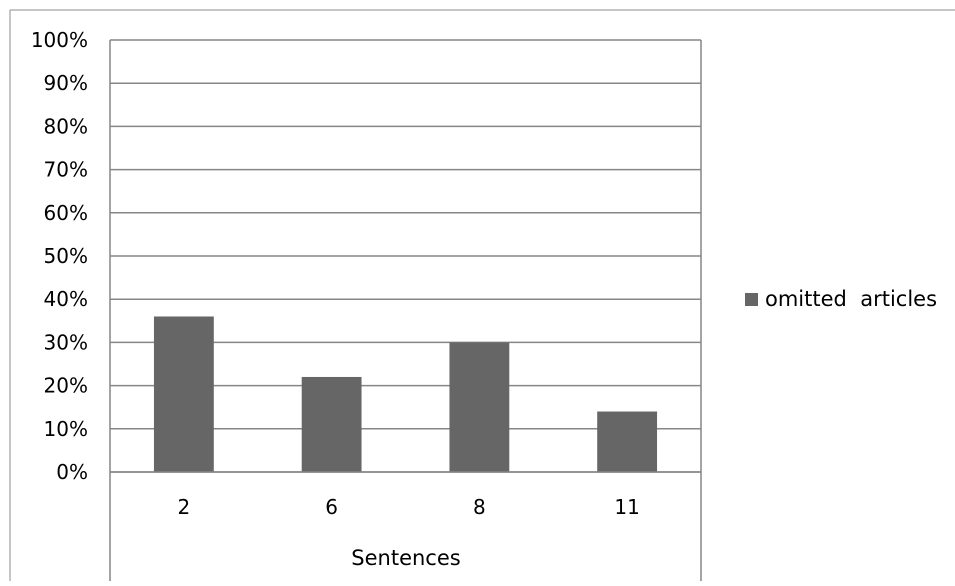 Image resolution: width=955 pixels, height=586 pixels. I want to click on y-tick-label: 20%, so click(66, 386).